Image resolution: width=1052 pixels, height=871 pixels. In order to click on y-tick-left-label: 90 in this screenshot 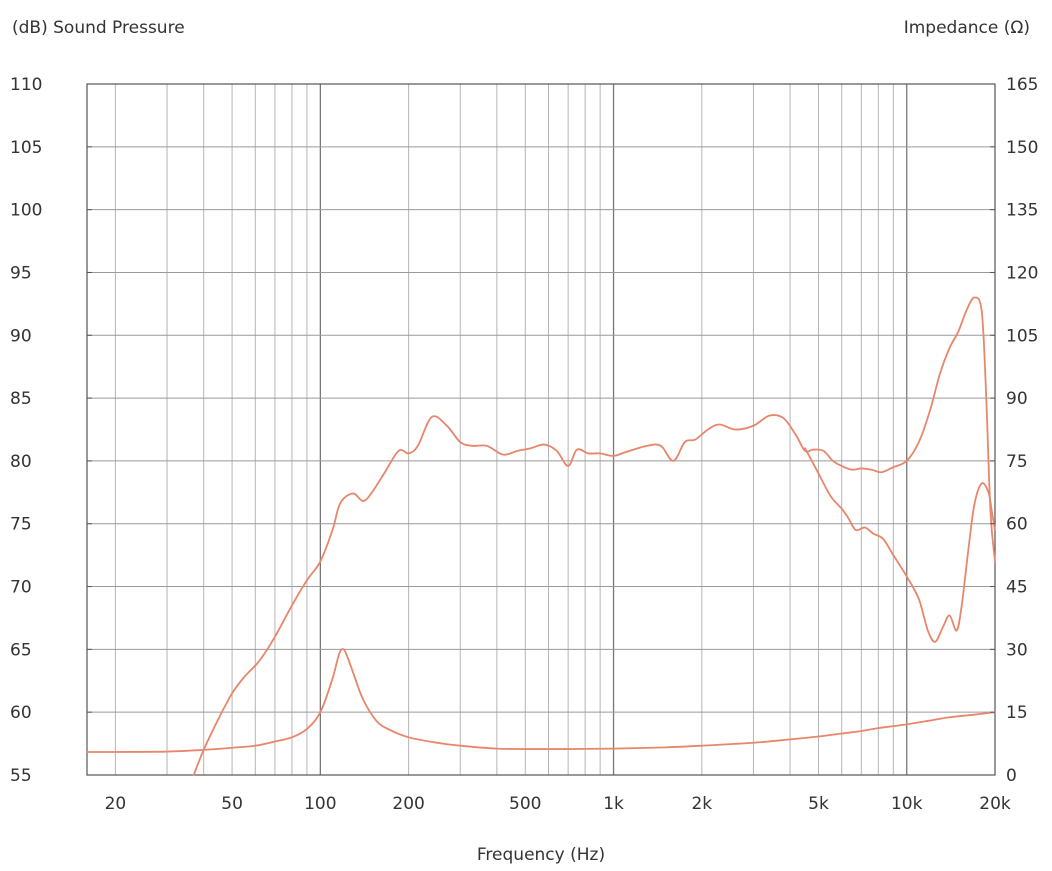, I will do `click(21, 336)`.